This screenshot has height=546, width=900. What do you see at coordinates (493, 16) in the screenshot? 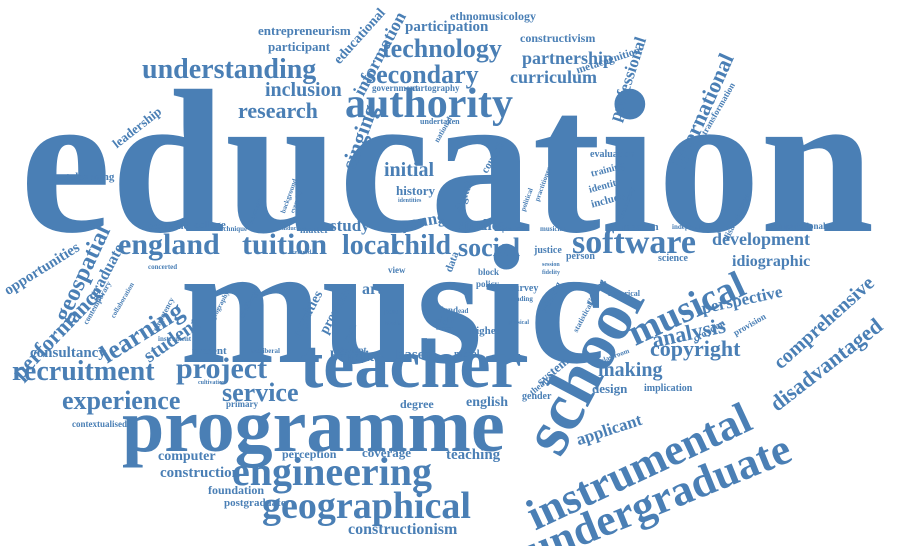
I see `word-ethnomusicology: ethnomusicology` at bounding box center [493, 16].